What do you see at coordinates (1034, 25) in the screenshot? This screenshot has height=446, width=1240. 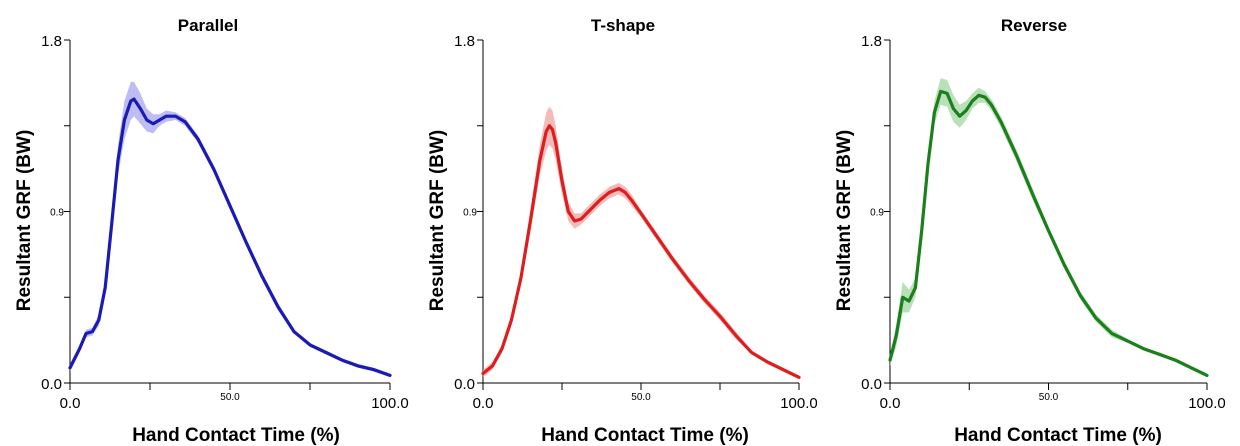 I see `chart-title: Reverse` at bounding box center [1034, 25].